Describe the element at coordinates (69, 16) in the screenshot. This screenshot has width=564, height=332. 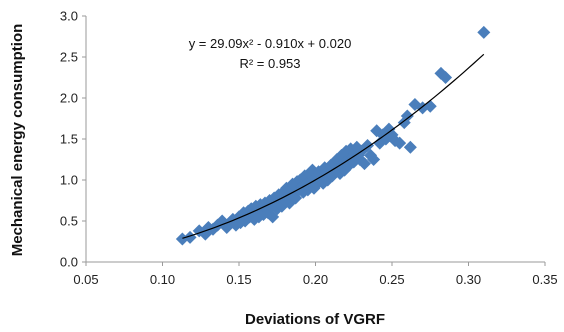
I see `y-tick-label: 3.0` at that location.